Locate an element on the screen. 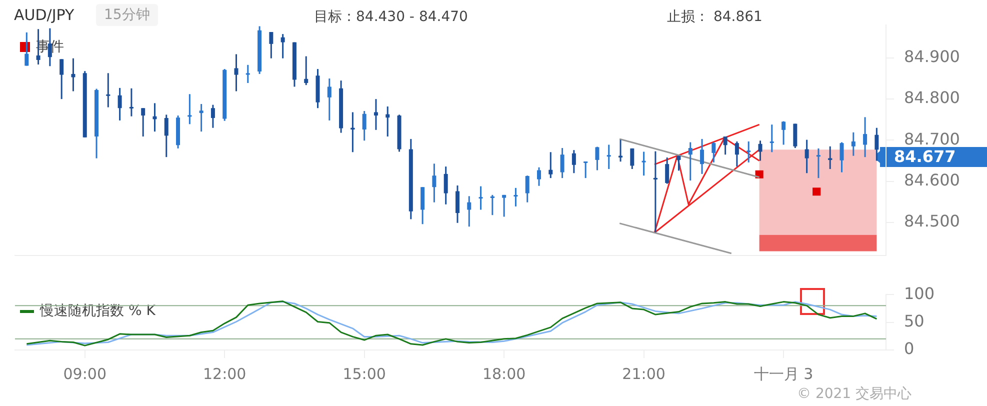 This screenshot has height=406, width=987. x-tick-label: 15:00 is located at coordinates (364, 373).